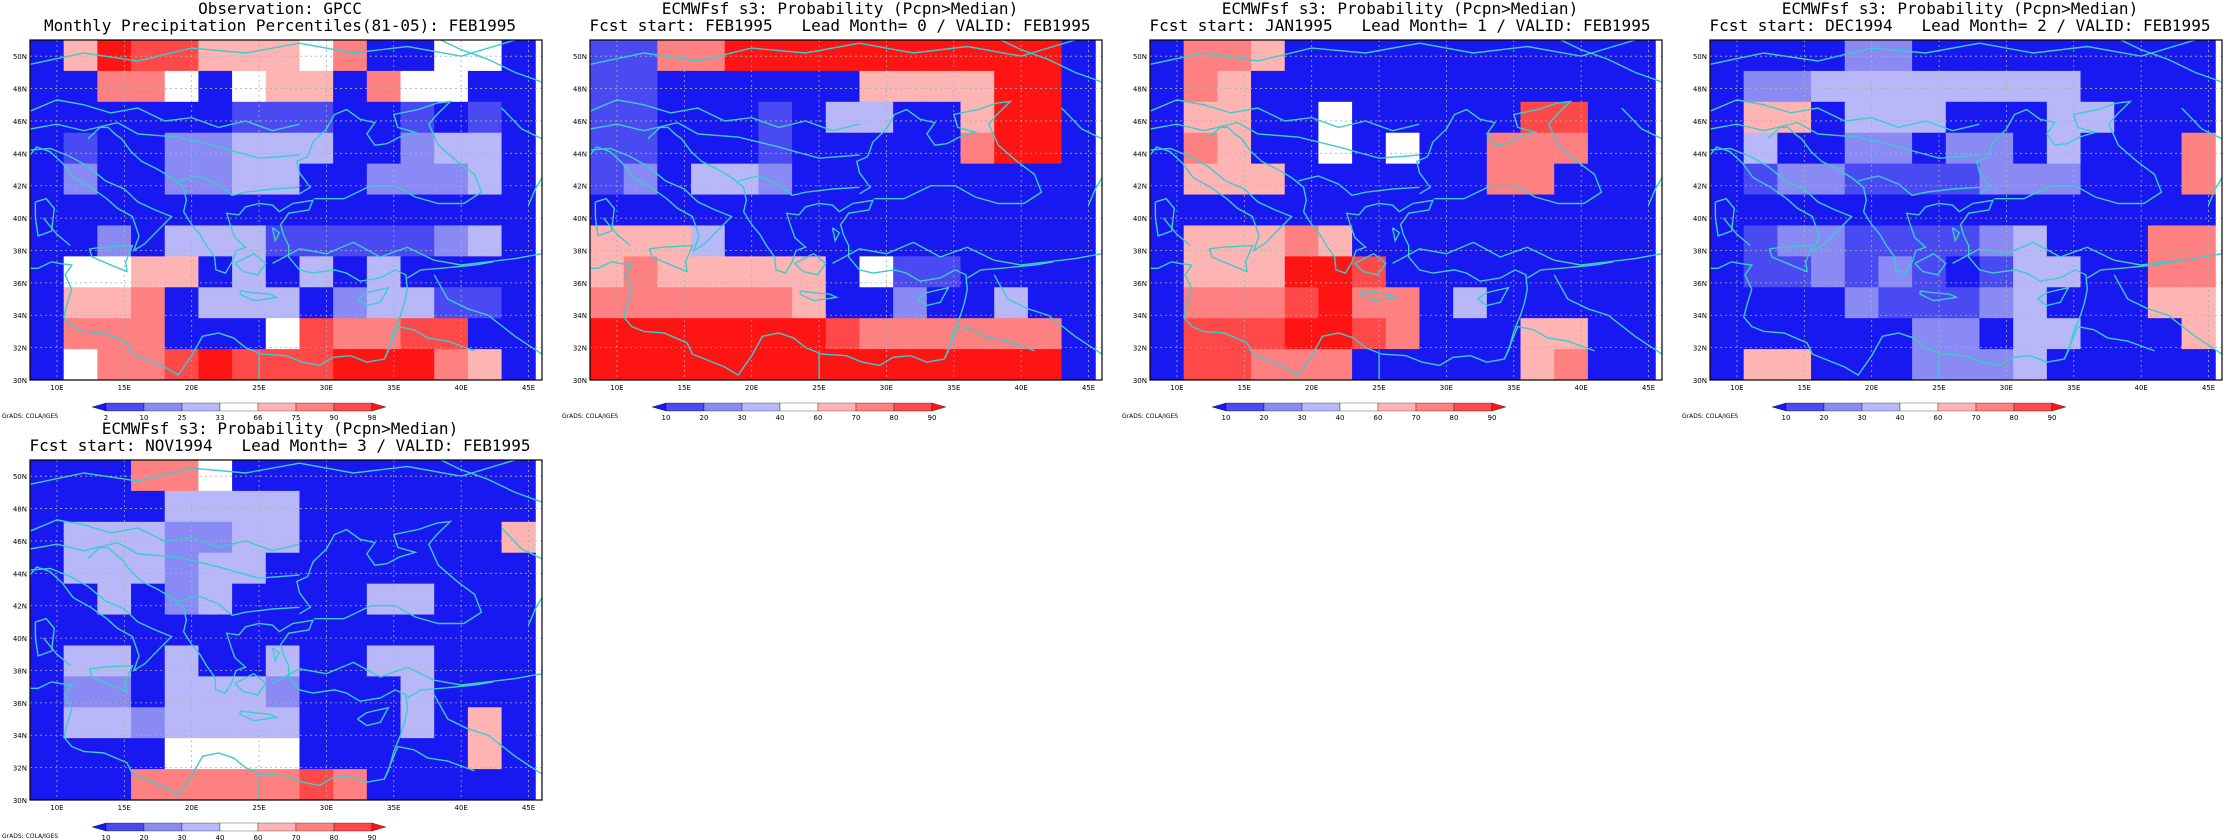 The height and width of the screenshot is (840, 2240). I want to click on colorbar-label: 70, so click(1416, 418).